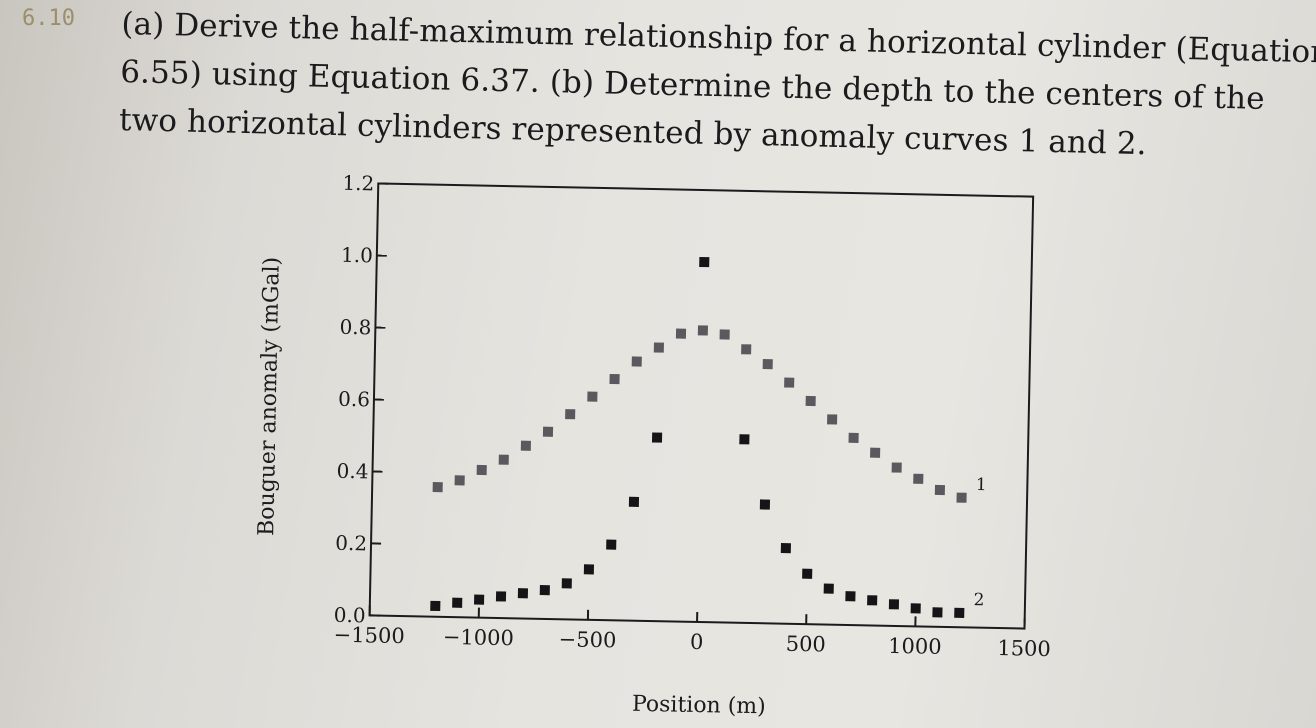 The width and height of the screenshot is (1316, 728). I want to click on y-tick-label: 0.8, so click(355, 327).